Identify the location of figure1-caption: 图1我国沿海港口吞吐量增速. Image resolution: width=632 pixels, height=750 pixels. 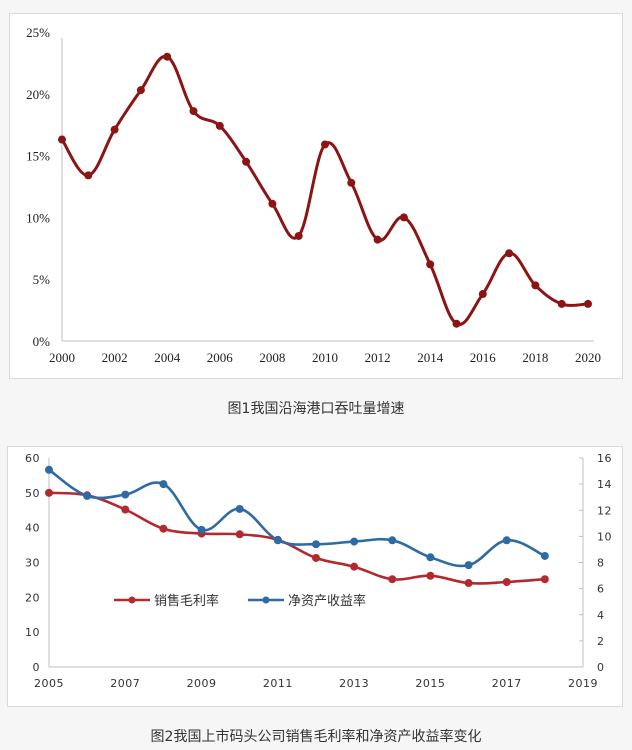
(316, 409).